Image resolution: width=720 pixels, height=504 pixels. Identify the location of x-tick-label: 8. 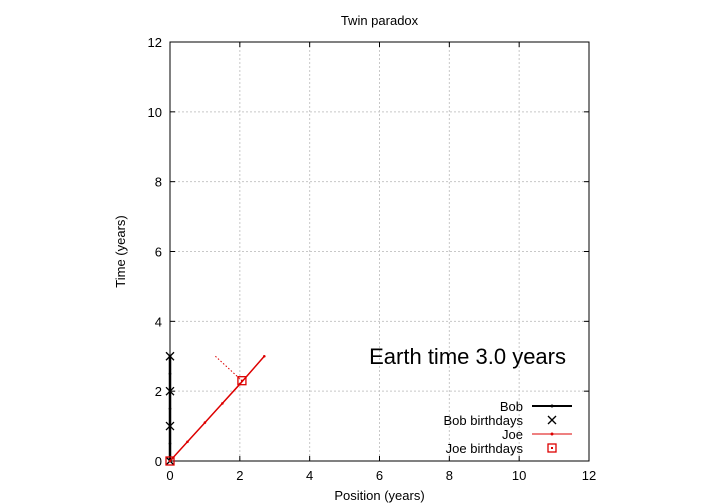
(449, 475).